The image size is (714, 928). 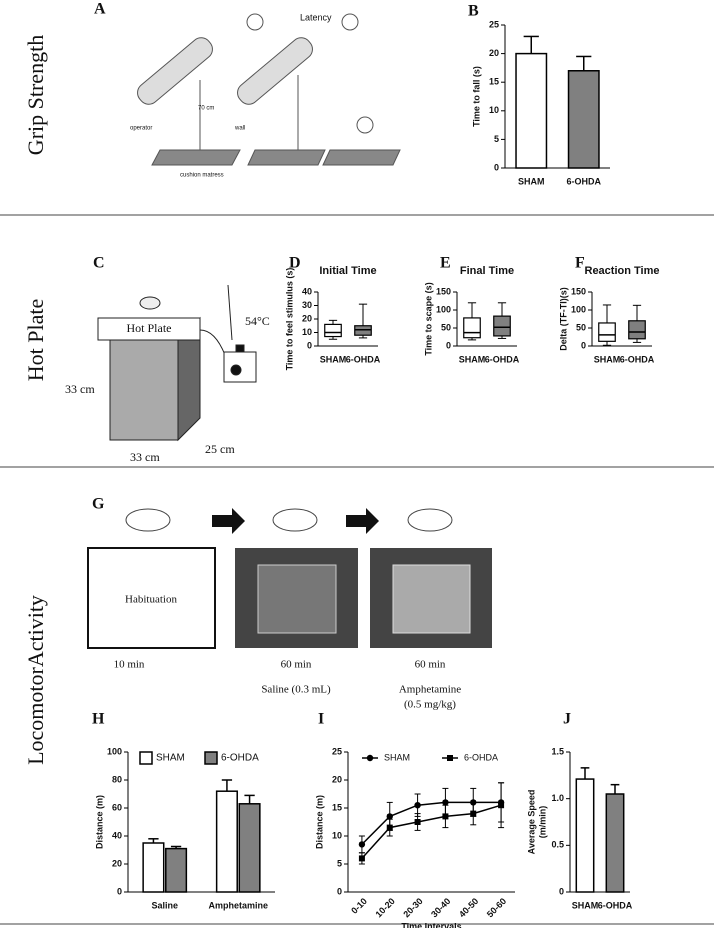 What do you see at coordinates (307, 305) in the screenshot?
I see `y-tick-label: 30` at bounding box center [307, 305].